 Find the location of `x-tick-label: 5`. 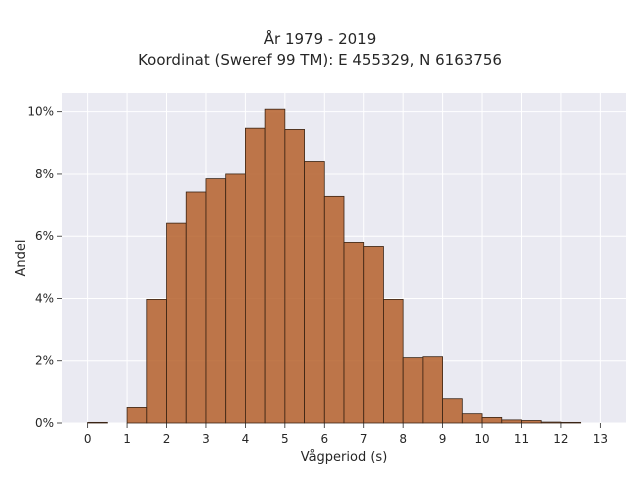

x-tick-label: 5 is located at coordinates (285, 439).